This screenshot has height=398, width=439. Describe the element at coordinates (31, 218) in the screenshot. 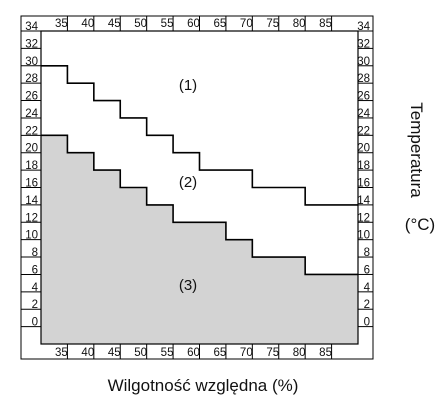

I see `y-tick-label-left: 12` at that location.